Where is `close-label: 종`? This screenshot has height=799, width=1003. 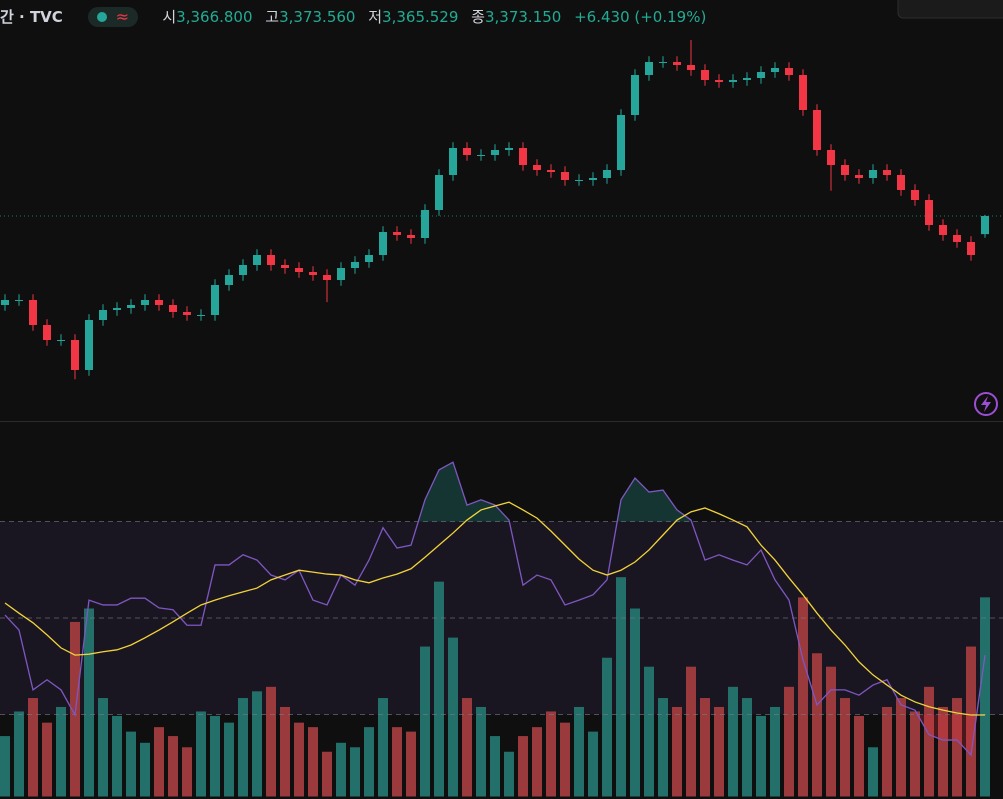
close-label: 종 is located at coordinates (478, 17).